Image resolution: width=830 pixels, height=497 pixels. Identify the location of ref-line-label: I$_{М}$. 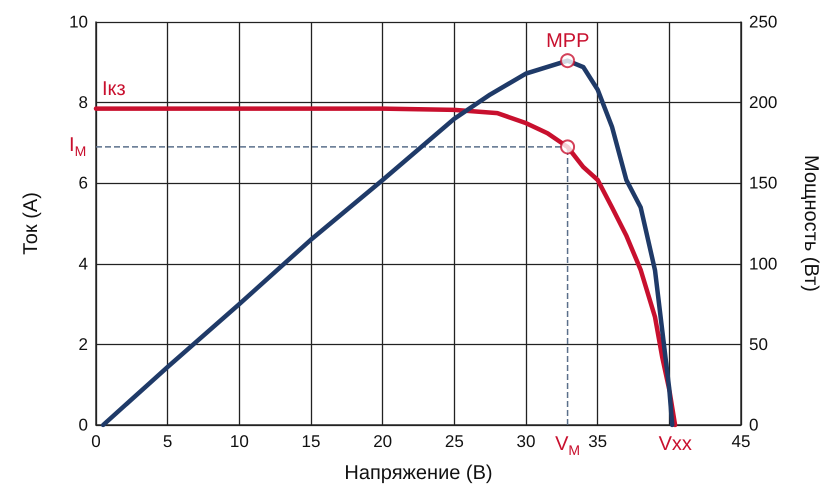
(77, 147).